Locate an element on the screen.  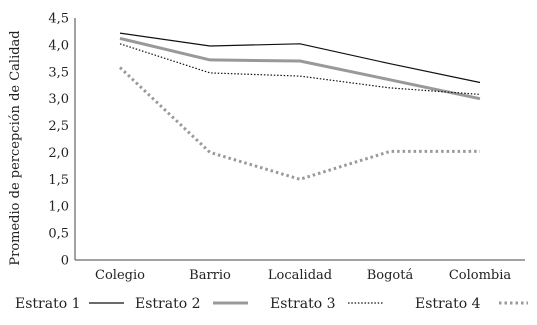
y-tick-label: 0 is located at coordinates (65, 261).